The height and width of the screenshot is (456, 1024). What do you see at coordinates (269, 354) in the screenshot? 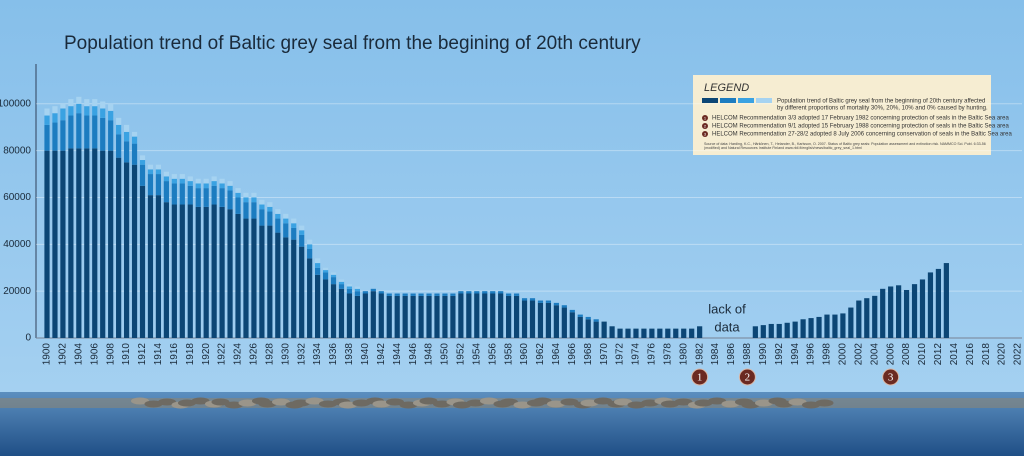
I see `x-tick-label: 1928` at bounding box center [269, 354].